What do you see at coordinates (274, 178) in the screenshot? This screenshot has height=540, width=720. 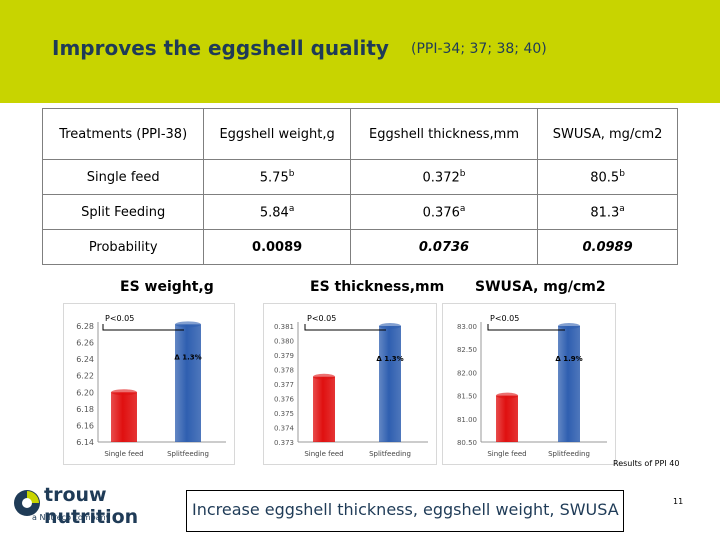 I see `cell-value: 5.75` at bounding box center [274, 178].